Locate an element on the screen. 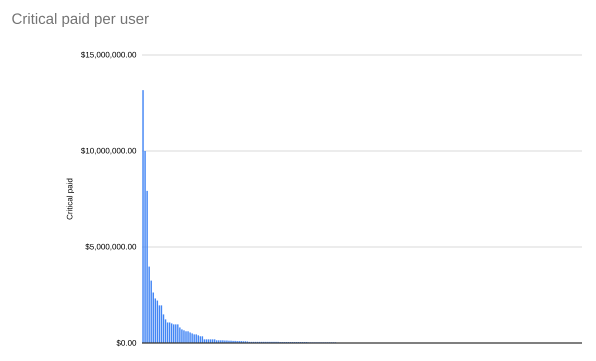 The width and height of the screenshot is (596, 361). y-axis-title: Critical paid is located at coordinates (70, 199).